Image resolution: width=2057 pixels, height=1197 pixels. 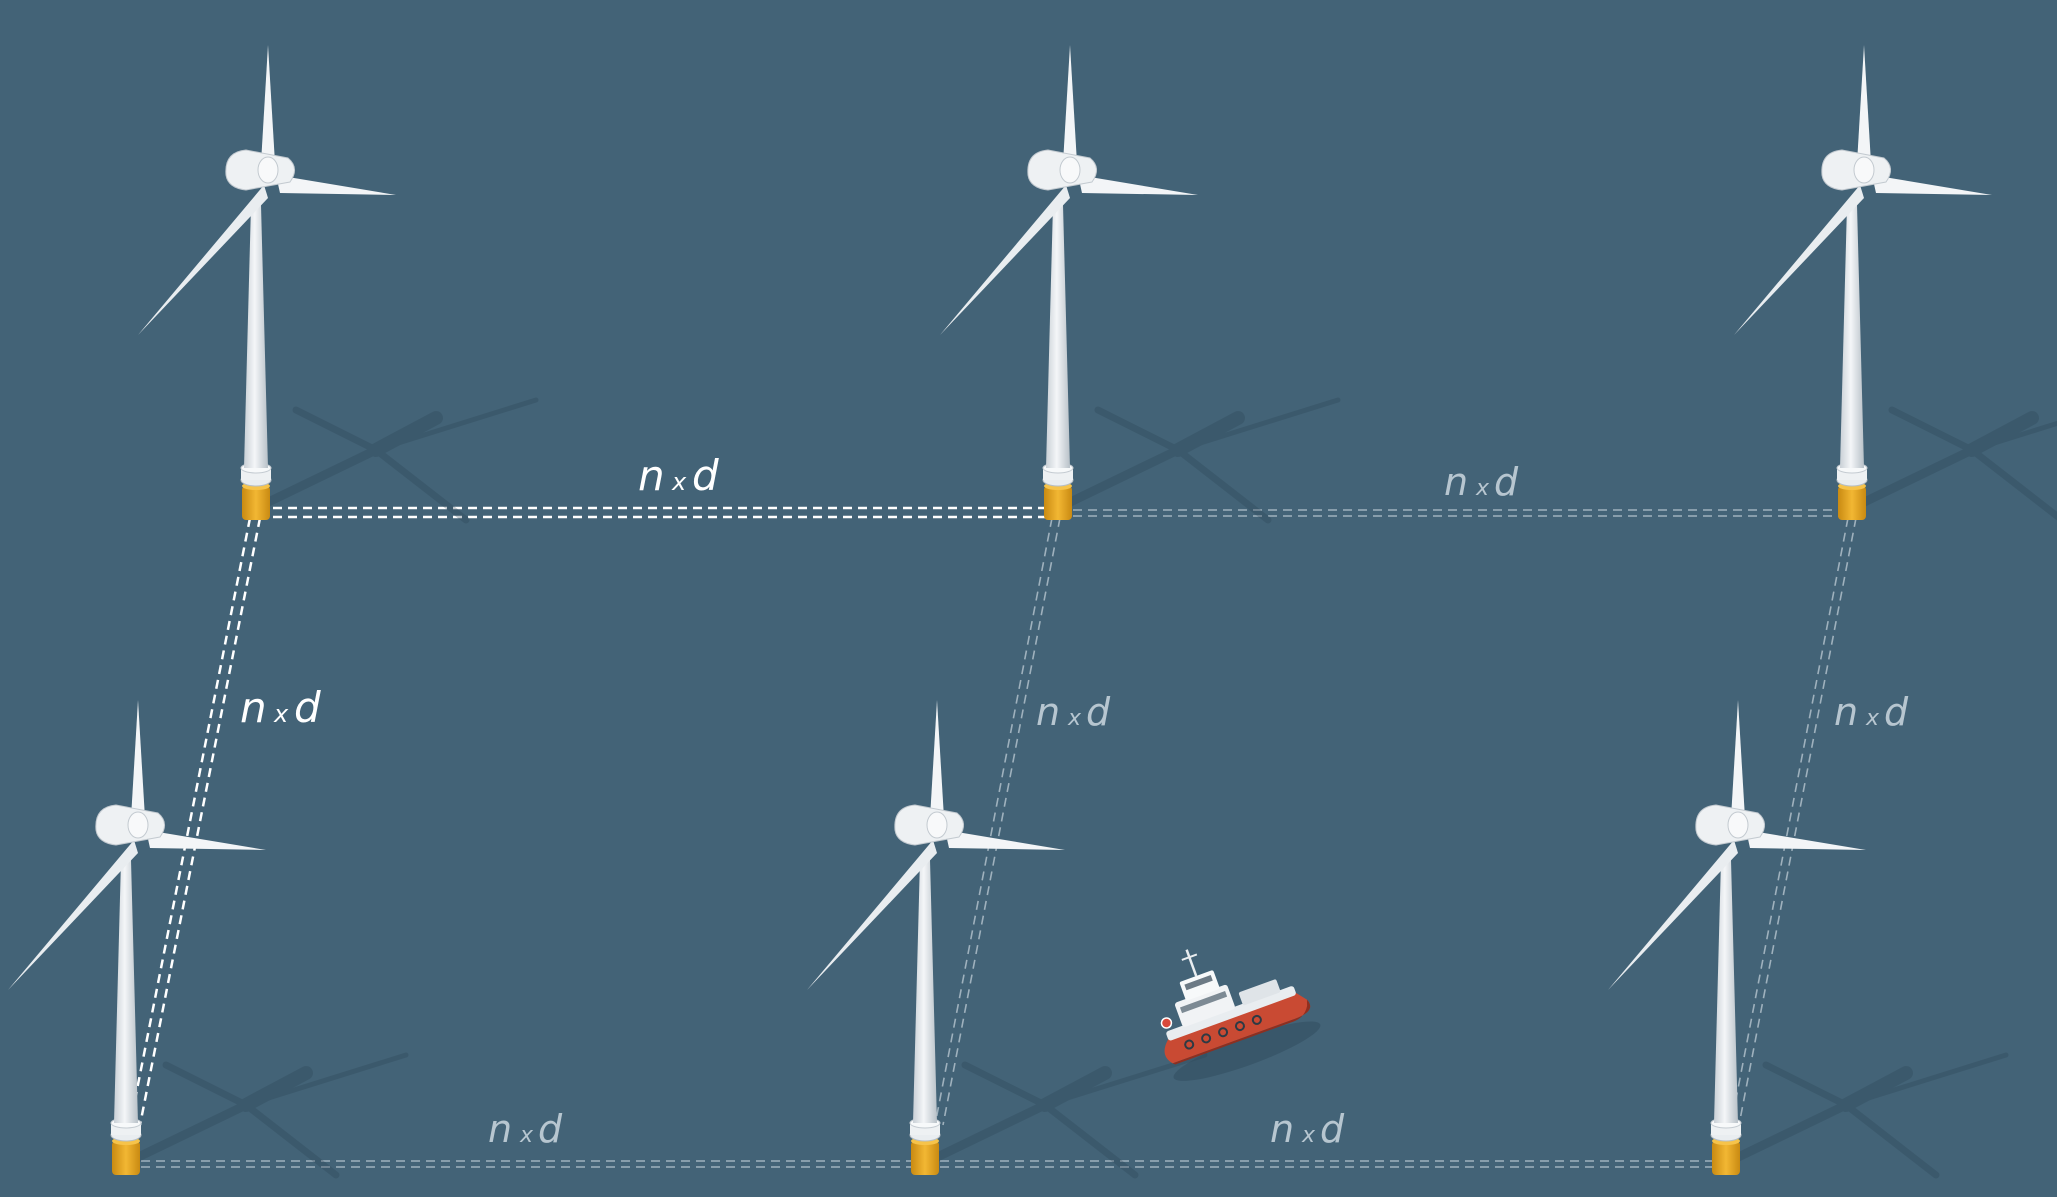 I want to click on cable-top-middle-to-bottom-middle, so click(x=997, y=821).